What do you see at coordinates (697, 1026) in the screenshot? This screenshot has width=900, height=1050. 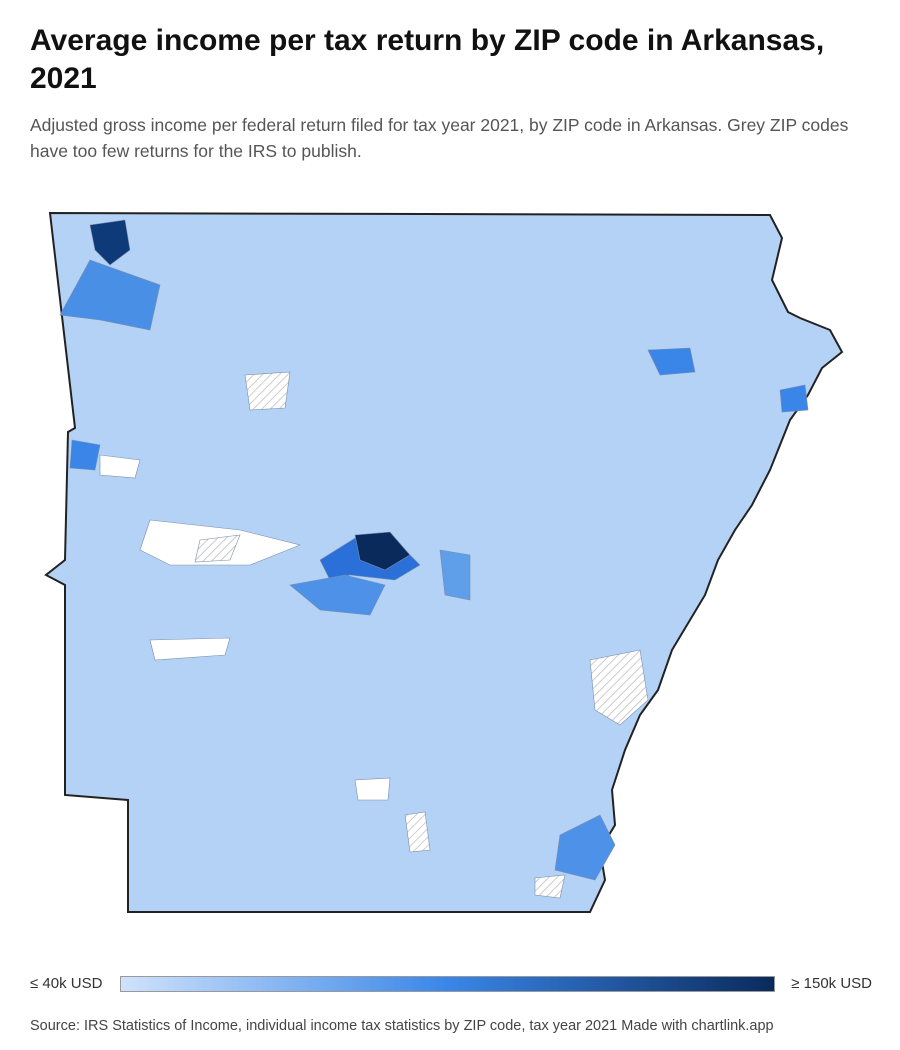 I see `credit: Made with chartlink.app` at bounding box center [697, 1026].